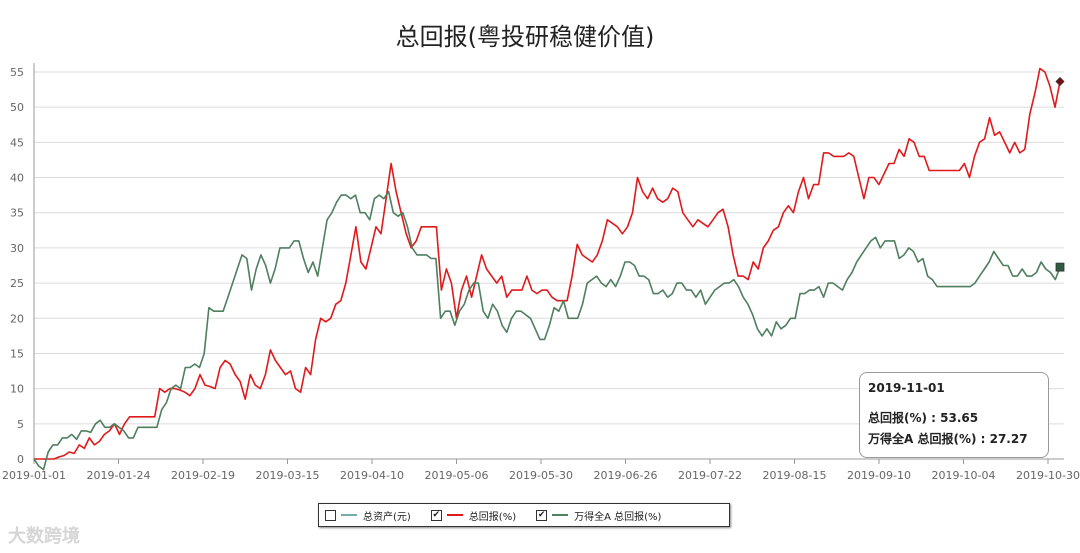  Describe the element at coordinates (923, 418) in the screenshot. I see `tooltip-line-1: 总回报(%) : 53.65` at that location.